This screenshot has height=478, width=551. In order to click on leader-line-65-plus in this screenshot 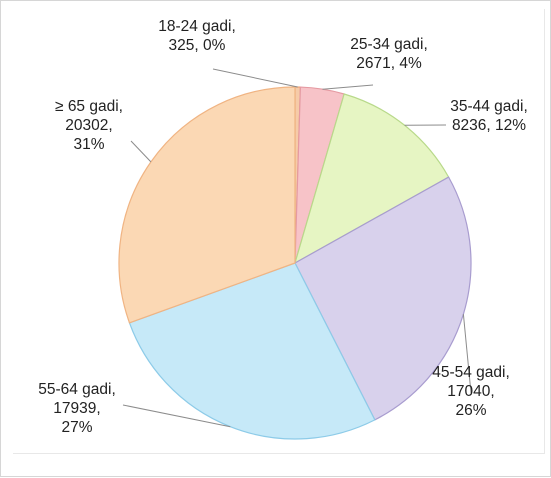, I will do `click(141, 151)`.